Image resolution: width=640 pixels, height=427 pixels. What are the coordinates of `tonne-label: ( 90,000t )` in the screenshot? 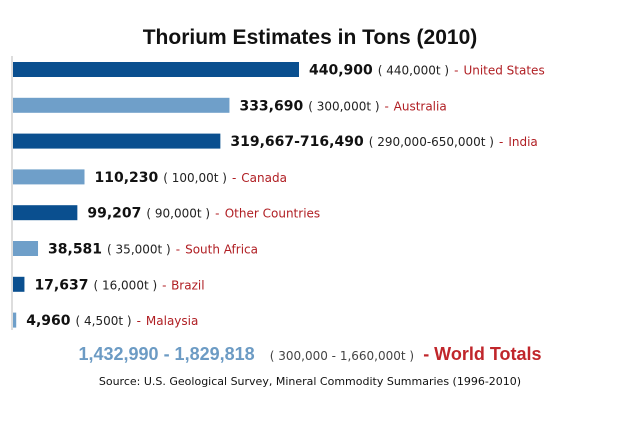 It's located at (178, 214).